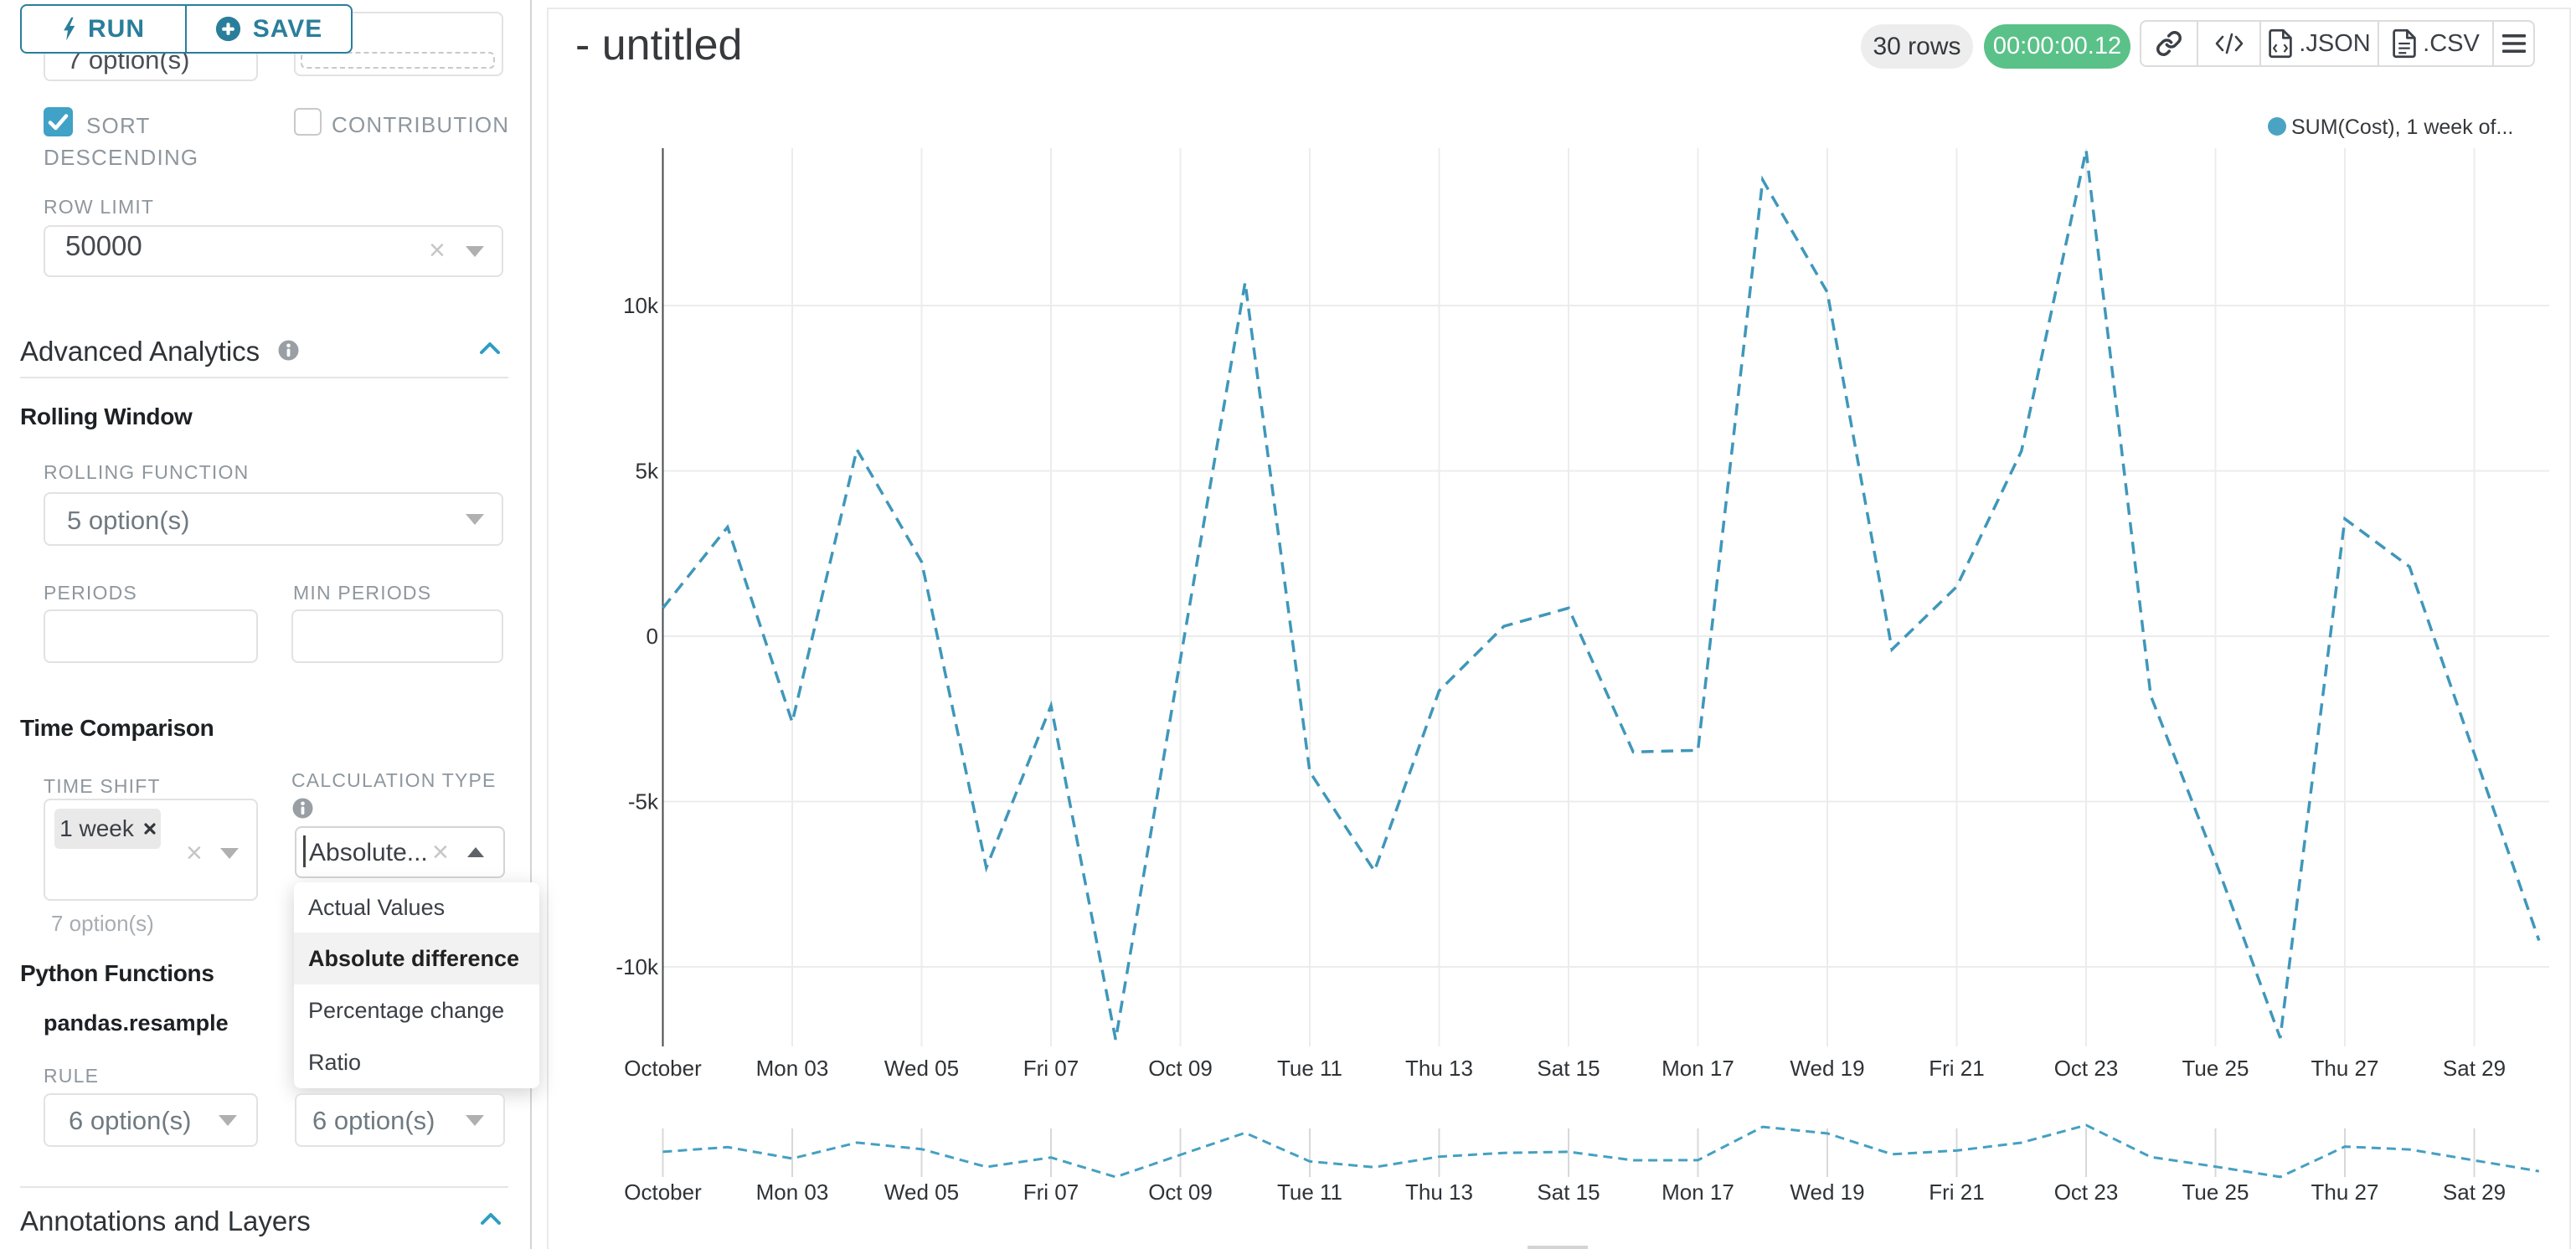 This screenshot has height=1249, width=2576. Describe the element at coordinates (641, 305) in the screenshot. I see `svg-text: 10k` at that location.